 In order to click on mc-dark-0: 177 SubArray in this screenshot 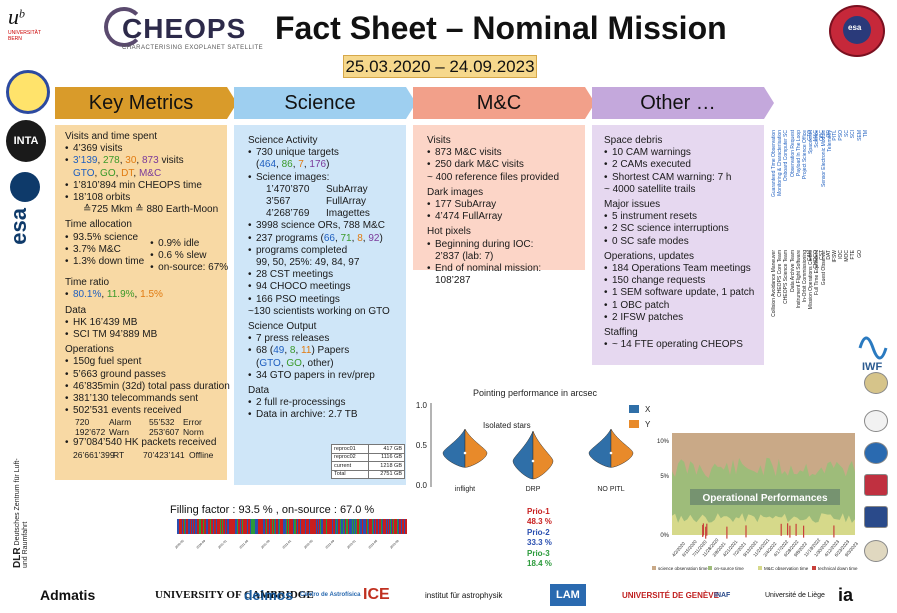, I will do `click(503, 205)`.